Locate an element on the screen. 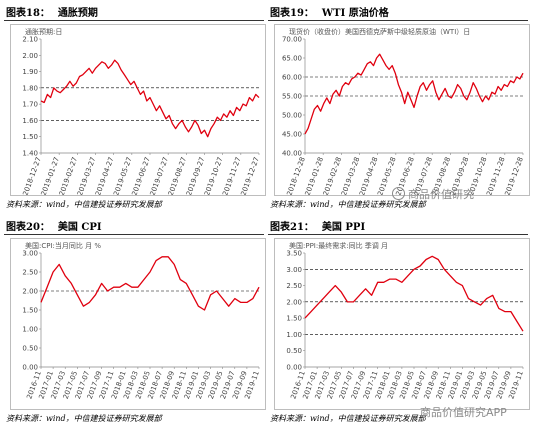 The height and width of the screenshot is (428, 536). y-tick-label: 1.40 is located at coordinates (30, 154).